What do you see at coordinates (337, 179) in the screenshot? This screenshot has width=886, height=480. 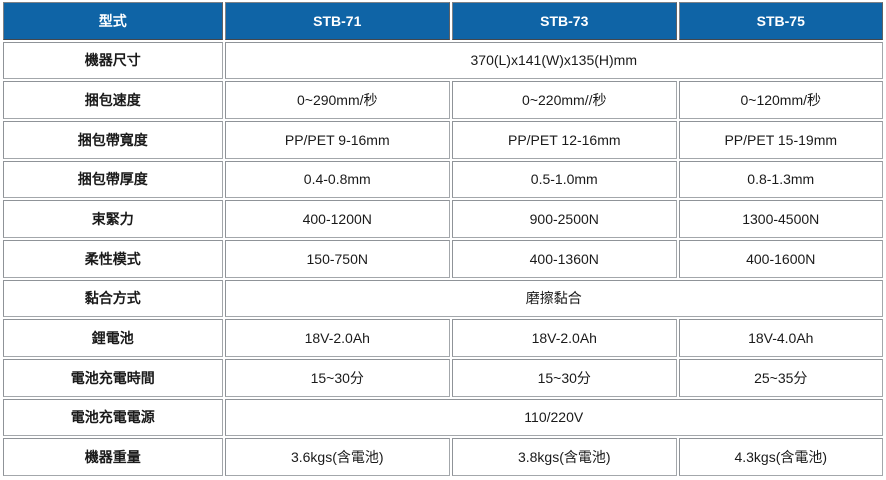 I see `spec-value: 0.4-0.8mm` at bounding box center [337, 179].